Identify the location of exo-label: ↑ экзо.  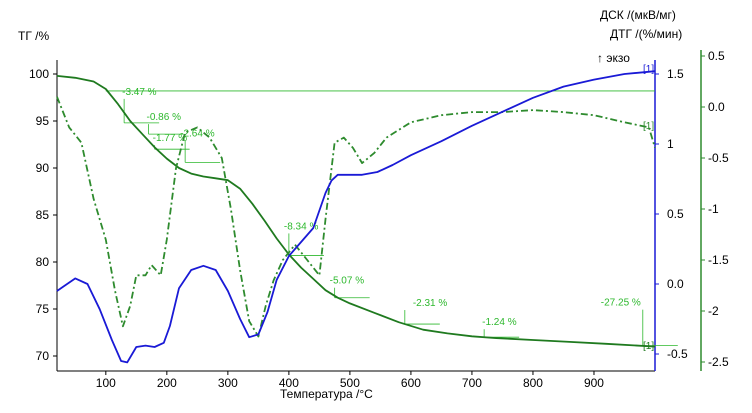
(613, 58).